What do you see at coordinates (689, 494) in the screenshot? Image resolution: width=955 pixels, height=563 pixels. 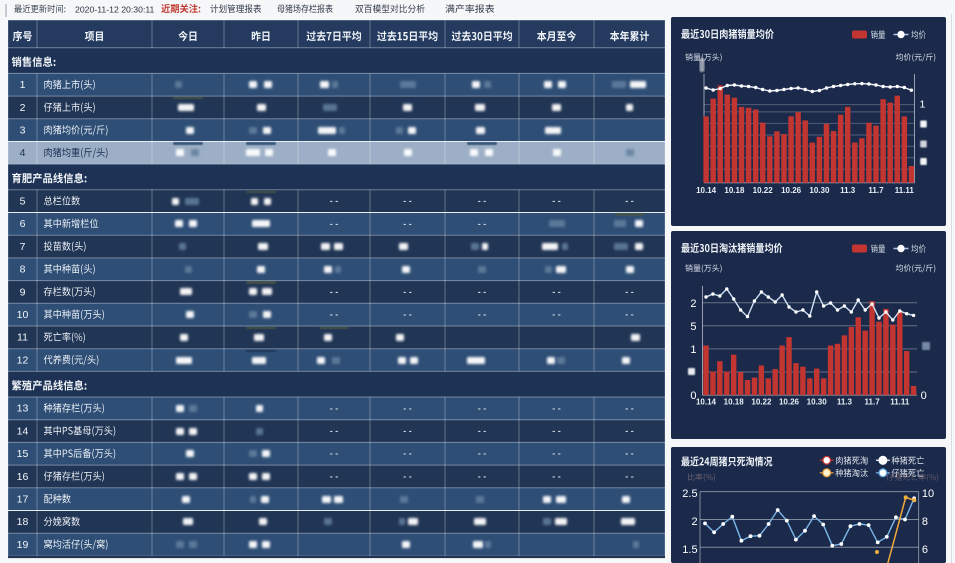 I see `svg-text: 2.5` at bounding box center [689, 494].